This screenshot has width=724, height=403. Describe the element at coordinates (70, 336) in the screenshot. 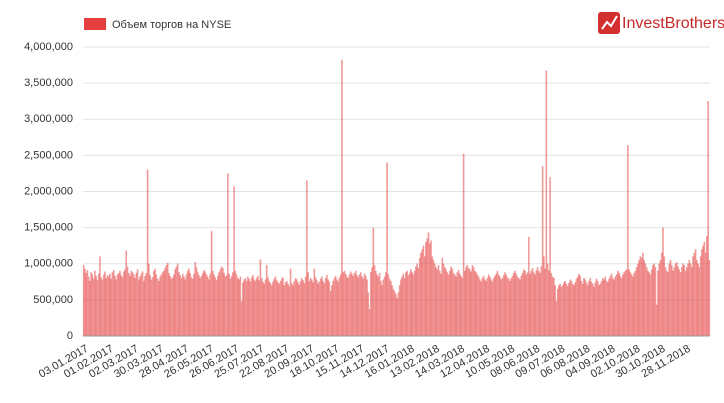

I see `y-tick-label: 0` at that location.